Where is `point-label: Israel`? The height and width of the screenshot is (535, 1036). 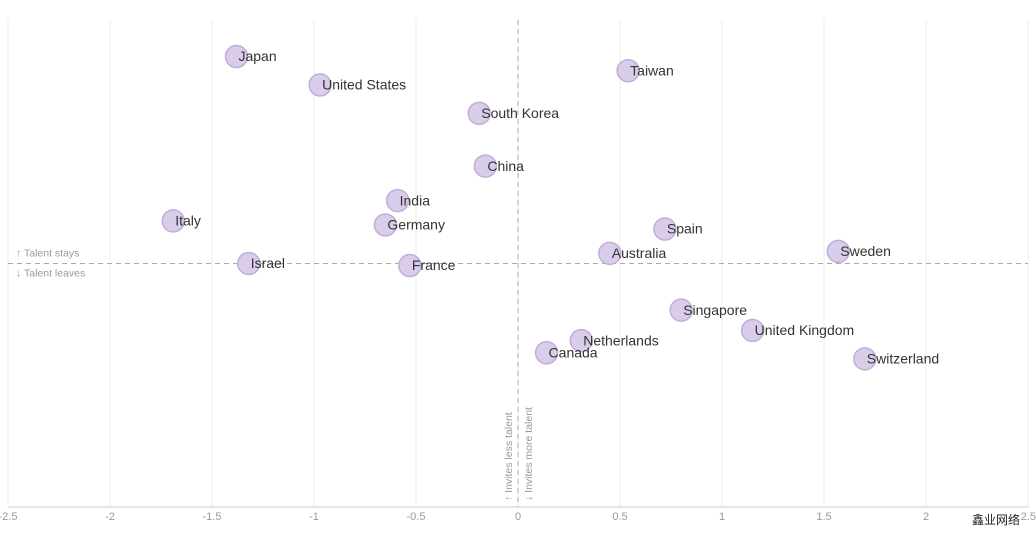
point-label: Israel is located at coordinates (268, 263).